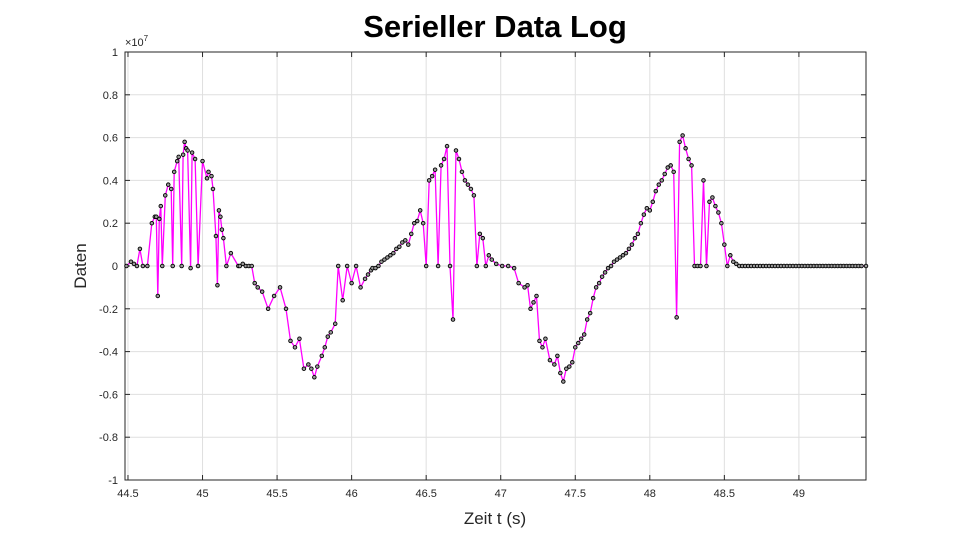 The width and height of the screenshot is (956, 537). What do you see at coordinates (110, 139) in the screenshot?
I see `y-tick-label: 0.6` at bounding box center [110, 139].